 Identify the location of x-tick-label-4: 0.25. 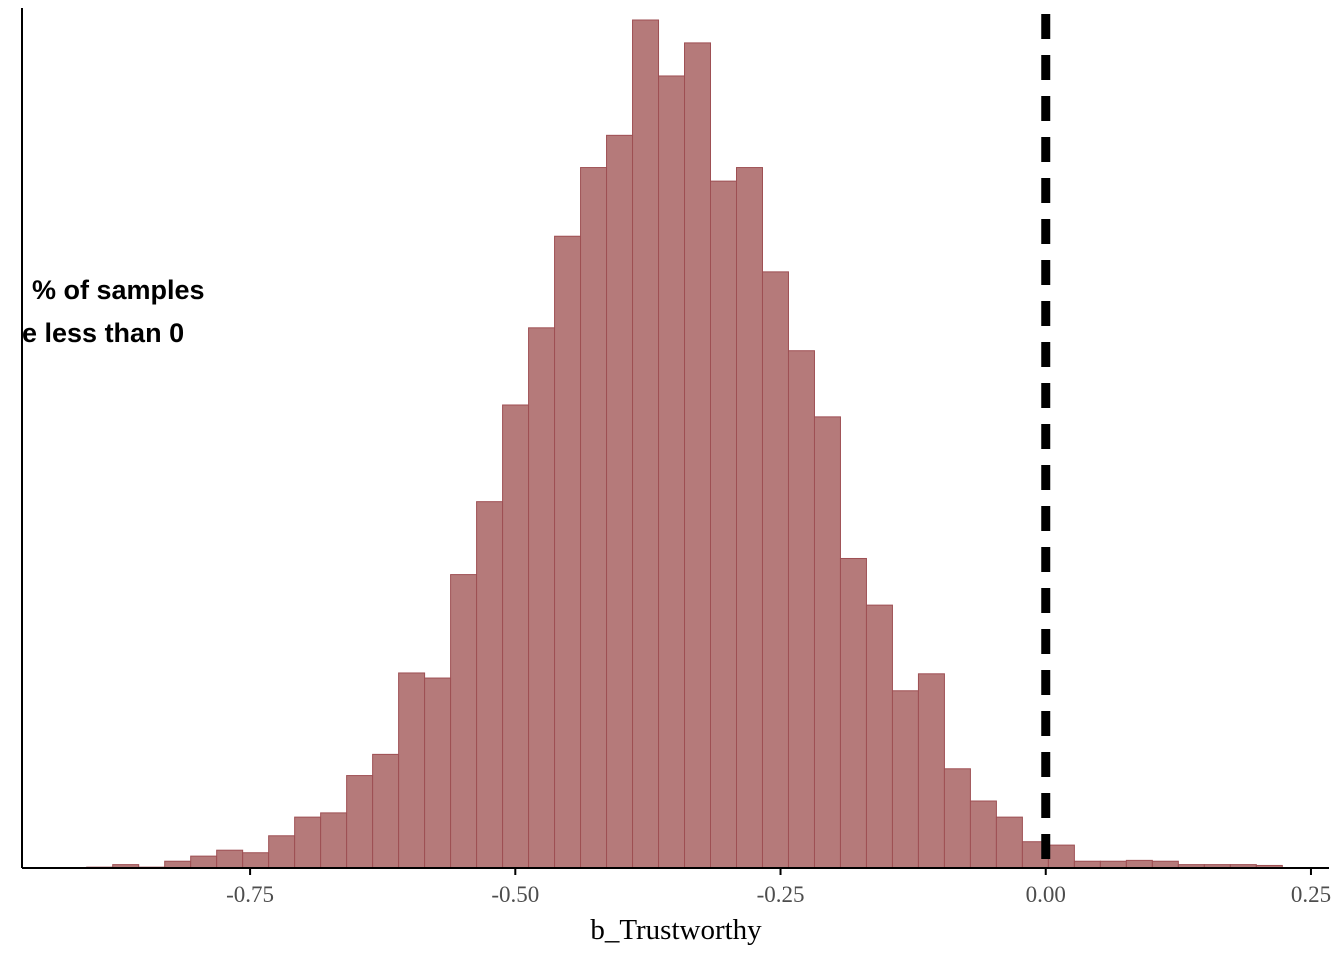
(1311, 894).